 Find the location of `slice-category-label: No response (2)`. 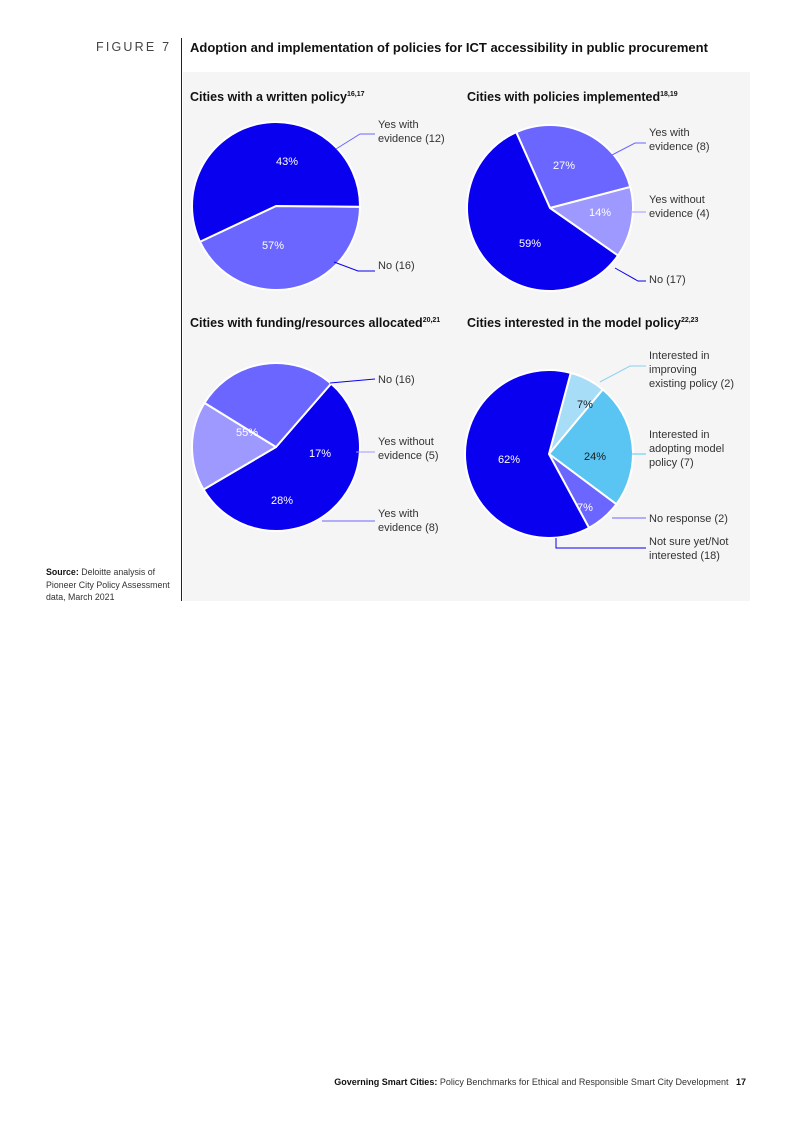

slice-category-label: No response (2) is located at coordinates (688, 519).